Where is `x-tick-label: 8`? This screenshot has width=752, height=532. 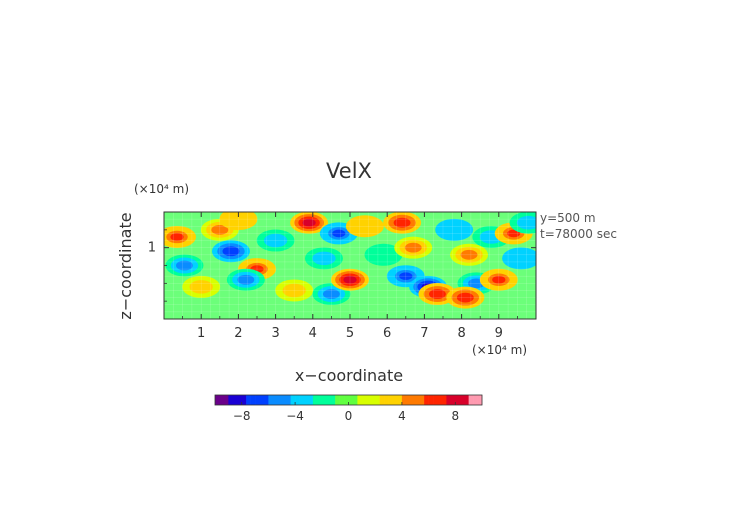 x-tick-label: 8 is located at coordinates (461, 333).